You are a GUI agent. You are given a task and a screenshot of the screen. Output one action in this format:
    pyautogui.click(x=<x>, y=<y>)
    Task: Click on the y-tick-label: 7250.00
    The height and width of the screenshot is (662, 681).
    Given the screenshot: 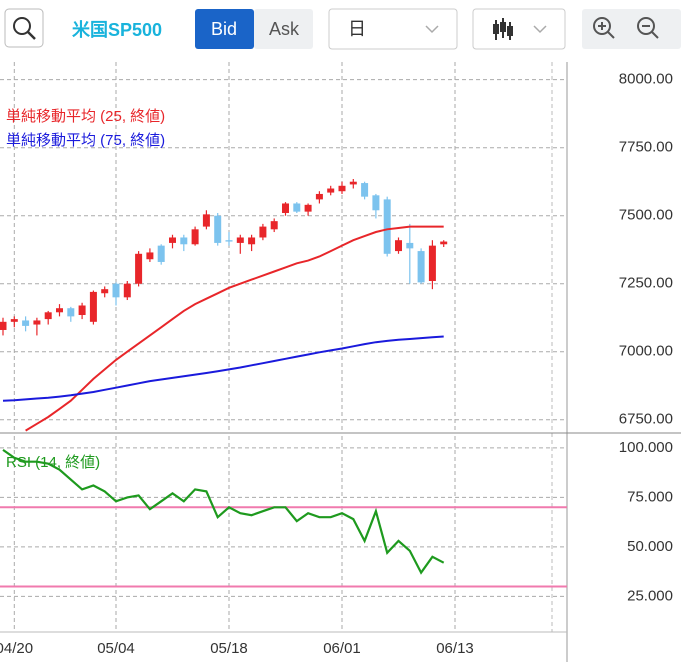 What is the action you would take?
    pyautogui.click(x=646, y=283)
    